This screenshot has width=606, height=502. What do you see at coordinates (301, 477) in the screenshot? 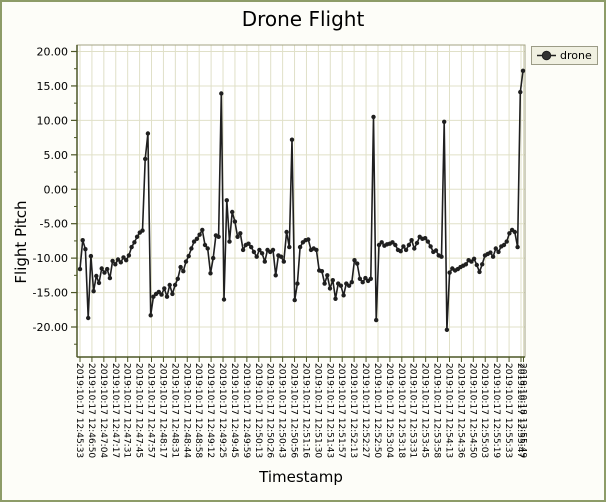
I see `x-axis-title: Timestamp` at bounding box center [301, 477].